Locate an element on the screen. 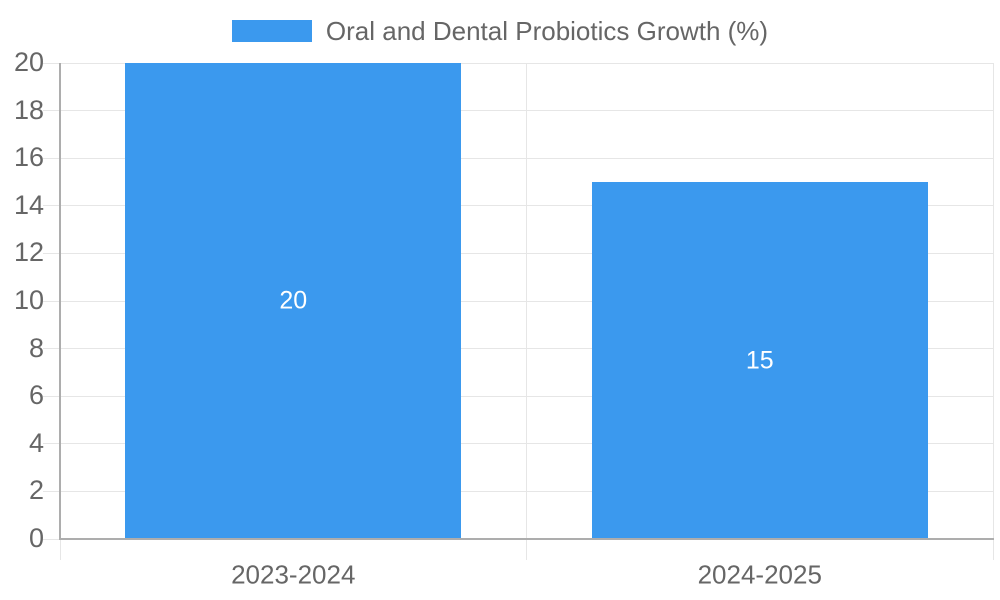 This screenshot has width=1000, height=600. x-axis-line is located at coordinates (526, 539).